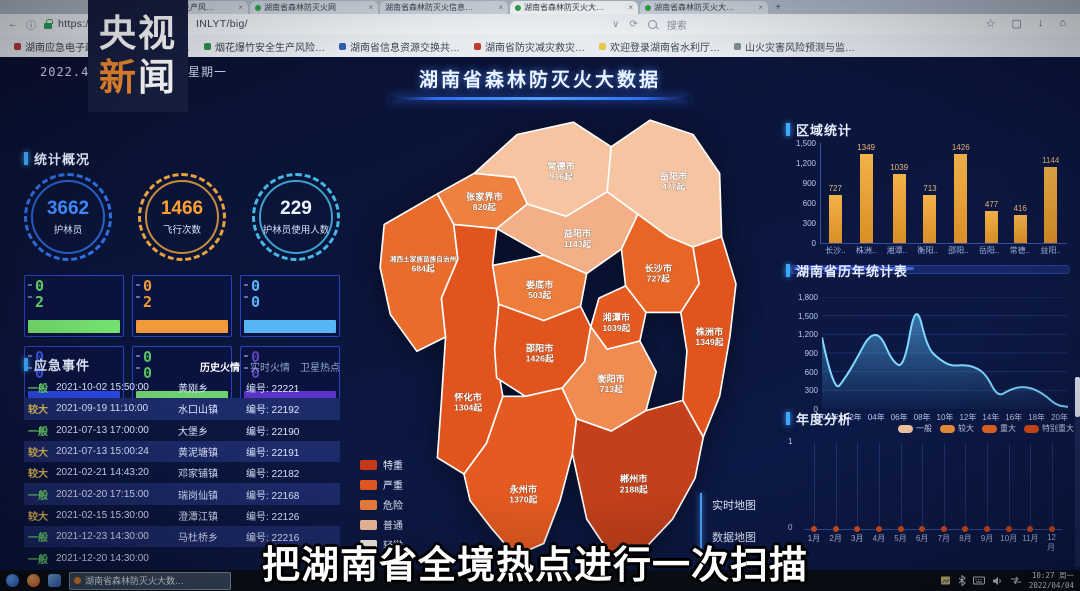 The image size is (1080, 591). What do you see at coordinates (38, 411) in the screenshot?
I see `event-level-badge: 较大` at bounding box center [38, 411].